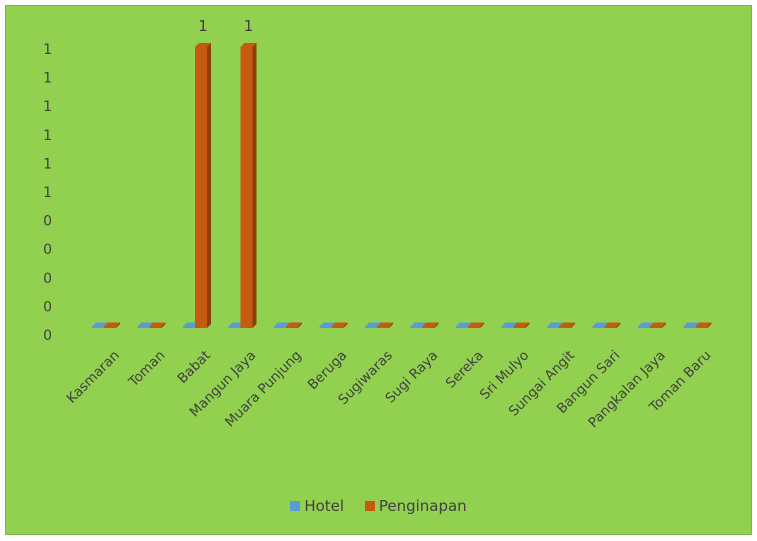 This screenshot has width=757, height=541. I want to click on legend: Hotel Penginapan, so click(378, 506).